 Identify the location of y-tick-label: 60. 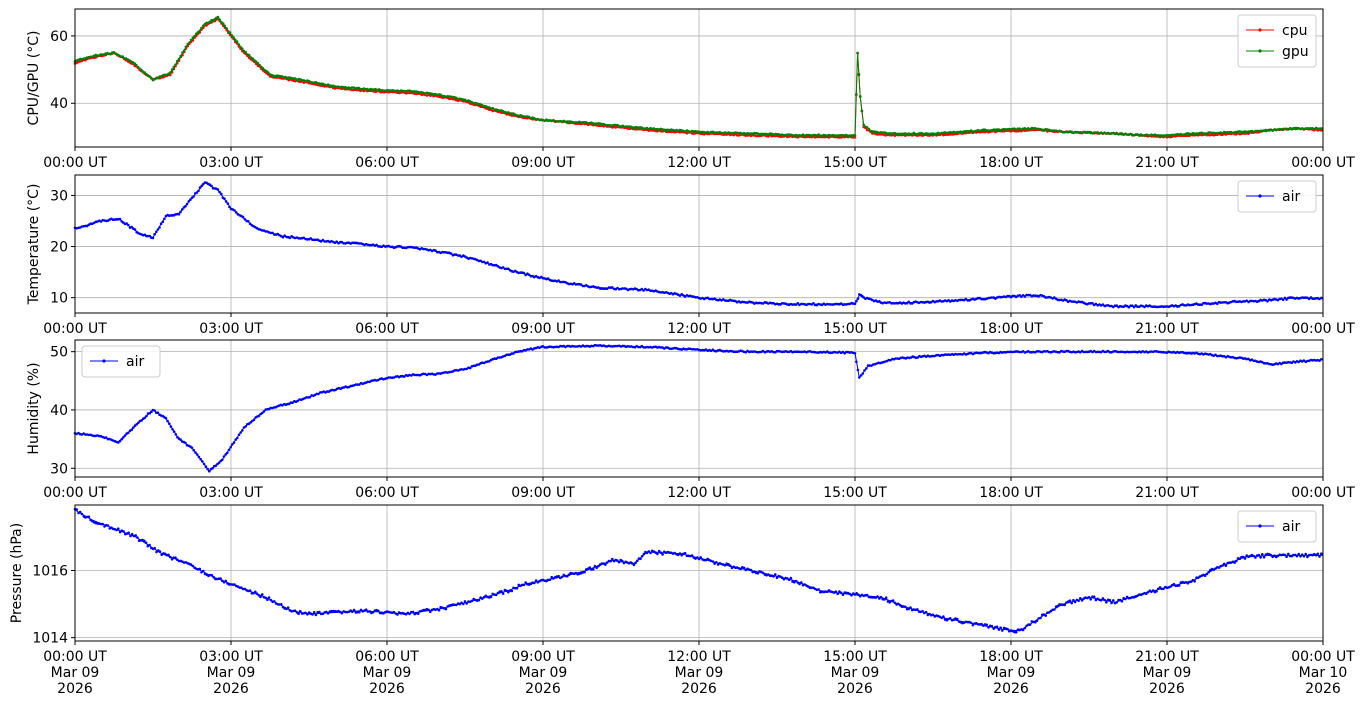
(59, 37).